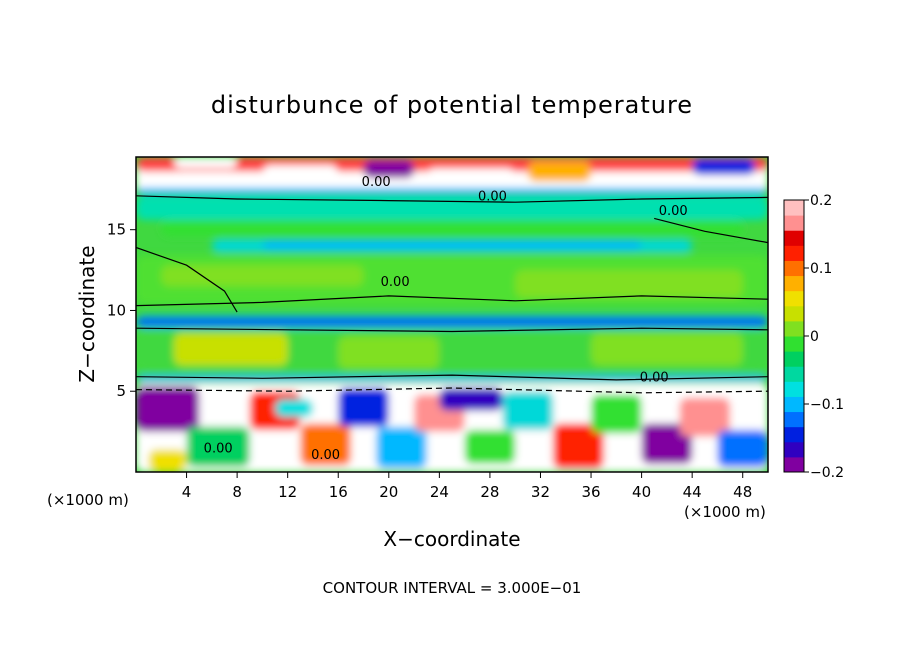 The width and height of the screenshot is (904, 654). What do you see at coordinates (451, 539) in the screenshot?
I see `x-axis-label: X−coordinate` at bounding box center [451, 539].